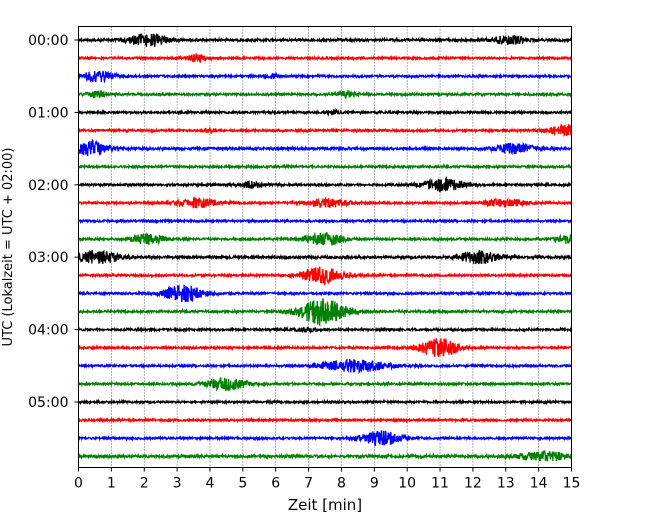 The height and width of the screenshot is (520, 650). What do you see at coordinates (210, 484) in the screenshot?
I see `x-tick-label: 4` at bounding box center [210, 484].